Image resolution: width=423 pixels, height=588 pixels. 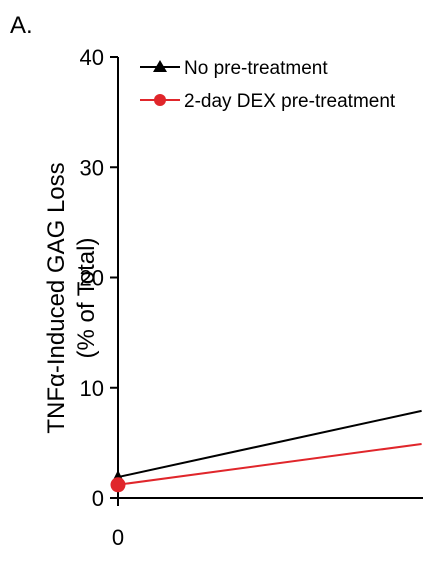 What do you see at coordinates (268, 85) in the screenshot?
I see `legend: No pre-treatment 2-day DEX pre-treatment` at bounding box center [268, 85].